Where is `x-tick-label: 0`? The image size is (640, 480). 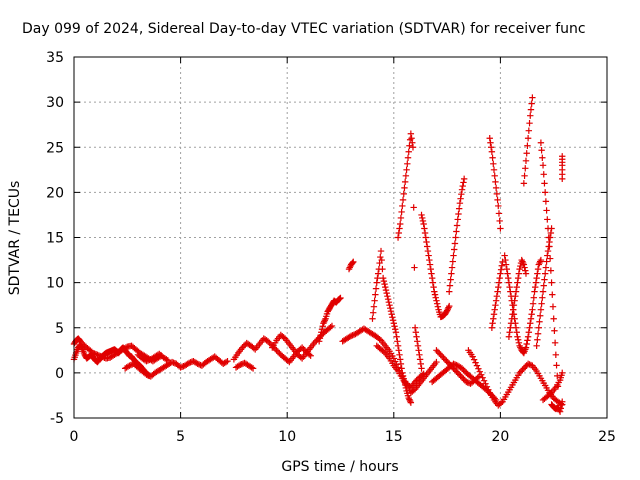 x-tick-label: 0 is located at coordinates (74, 437).